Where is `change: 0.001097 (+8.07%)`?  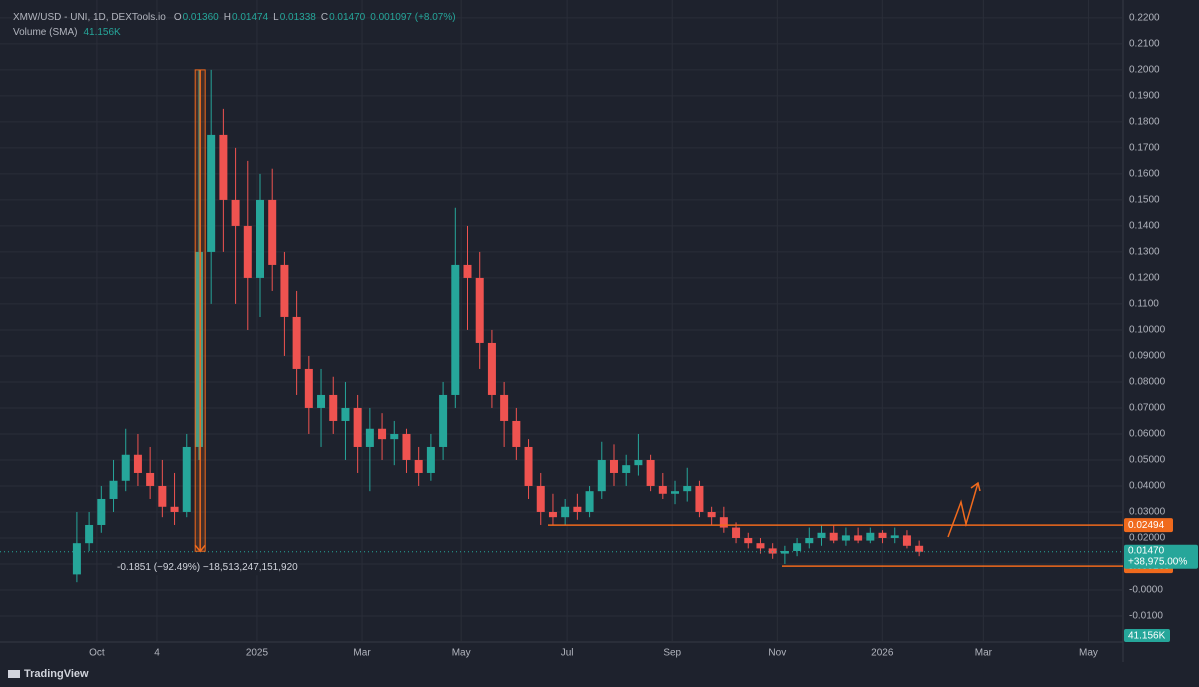
change: 0.001097 (+8.07%) is located at coordinates (413, 17).